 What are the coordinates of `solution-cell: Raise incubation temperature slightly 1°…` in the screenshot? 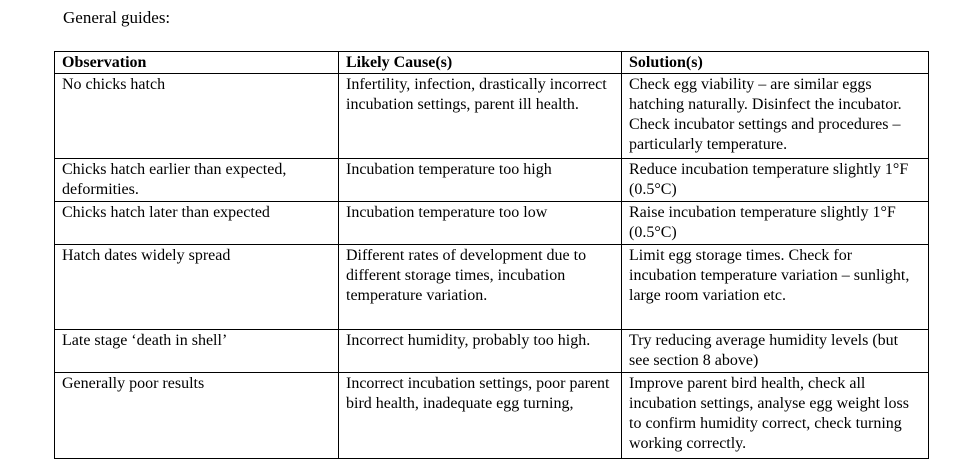 It's located at (775, 223).